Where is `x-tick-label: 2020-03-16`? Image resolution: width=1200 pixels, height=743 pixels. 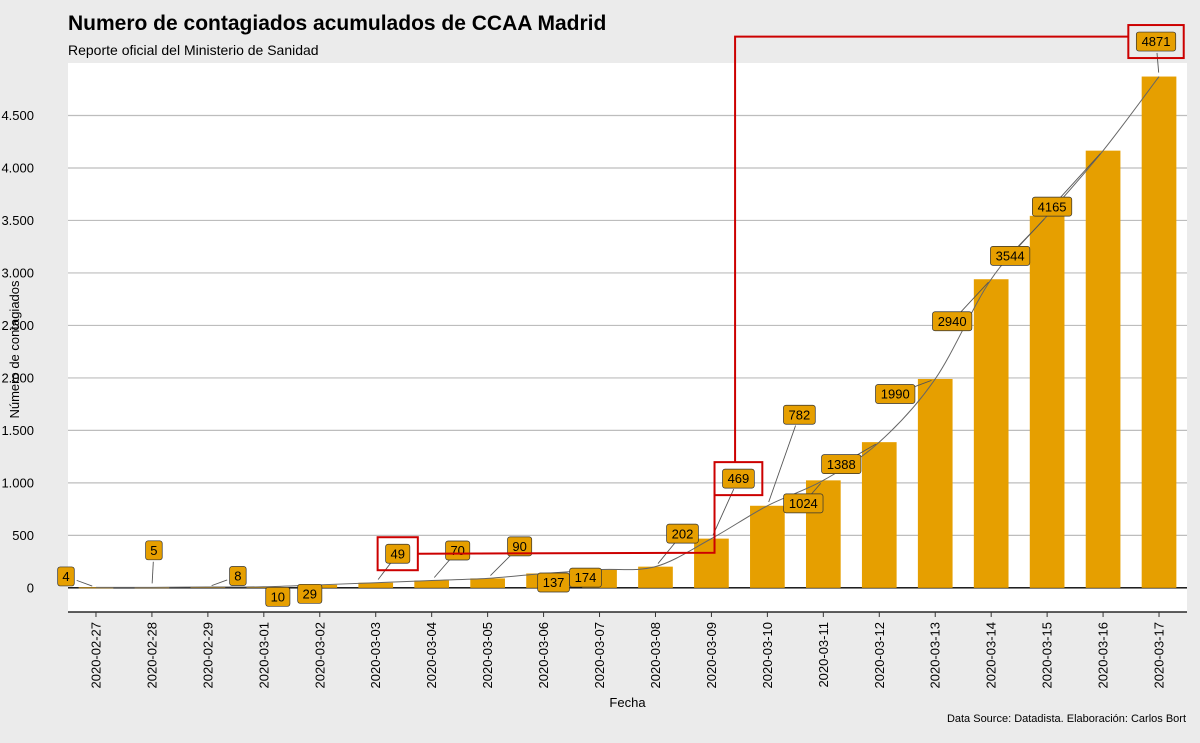
x-tick-label: 2020-03-16 is located at coordinates (1103, 655).